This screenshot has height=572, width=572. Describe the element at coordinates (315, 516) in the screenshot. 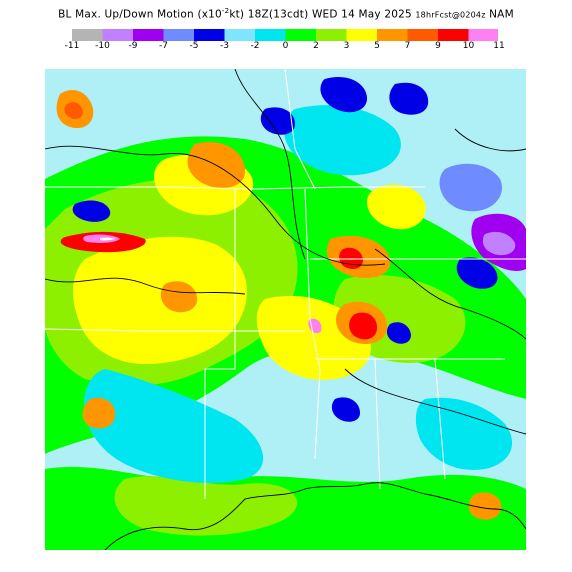

I see `gulf-coastline` at that location.